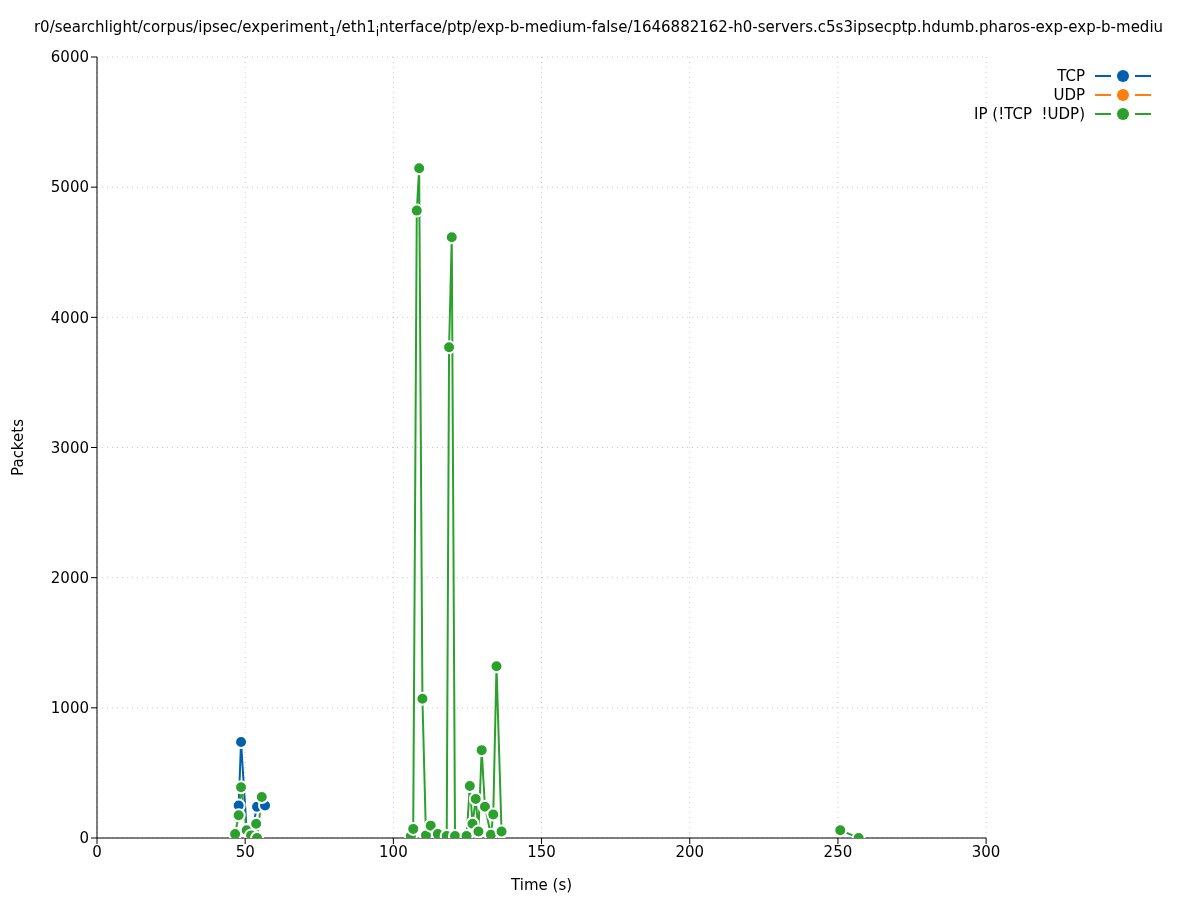 Image resolution: width=1197 pixels, height=900 pixels. What do you see at coordinates (69, 317) in the screenshot?
I see `y-tick-label: 4000` at bounding box center [69, 317].